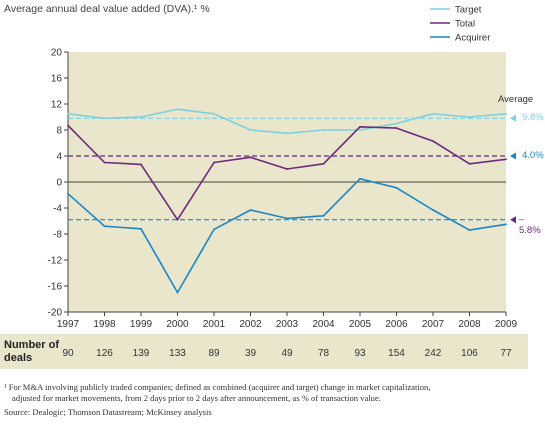  I want to click on deals-value: 49, so click(287, 353).